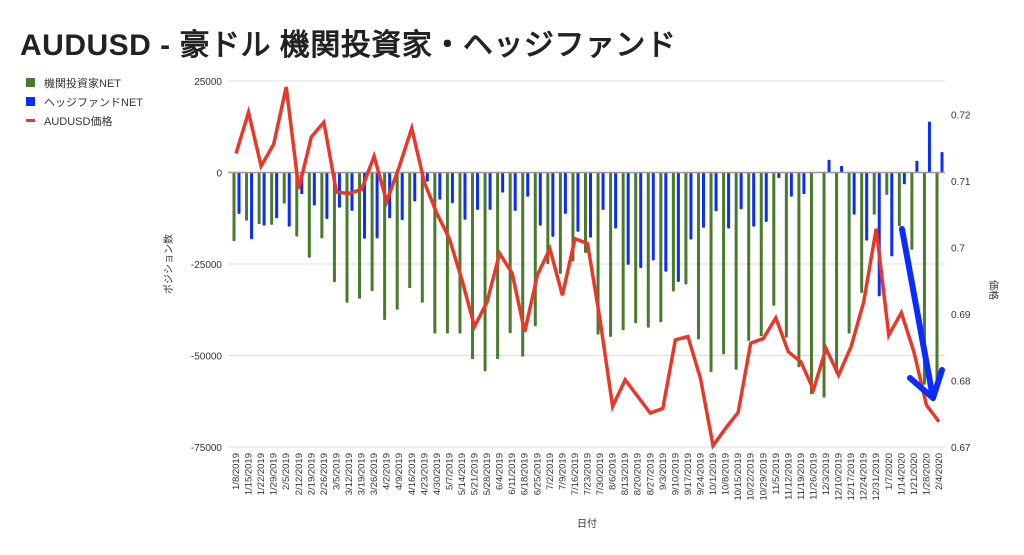  What do you see at coordinates (889, 471) in the screenshot?
I see `x-tick-label: 1/7/2020` at bounding box center [889, 471].